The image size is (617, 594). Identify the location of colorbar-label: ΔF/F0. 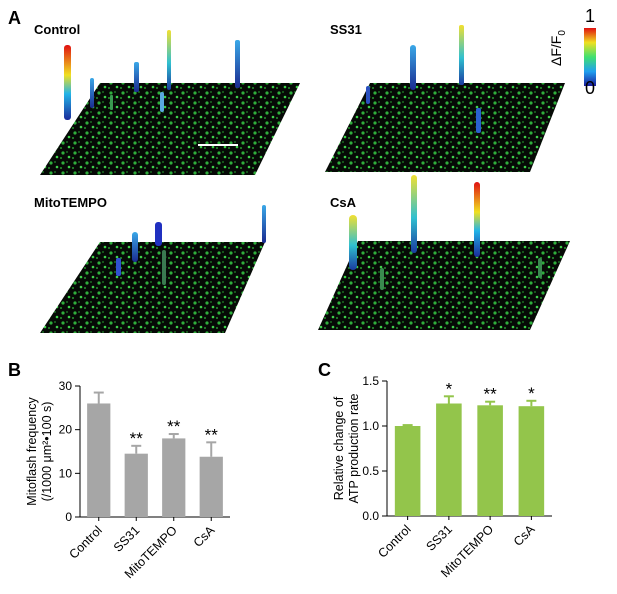
(558, 48).